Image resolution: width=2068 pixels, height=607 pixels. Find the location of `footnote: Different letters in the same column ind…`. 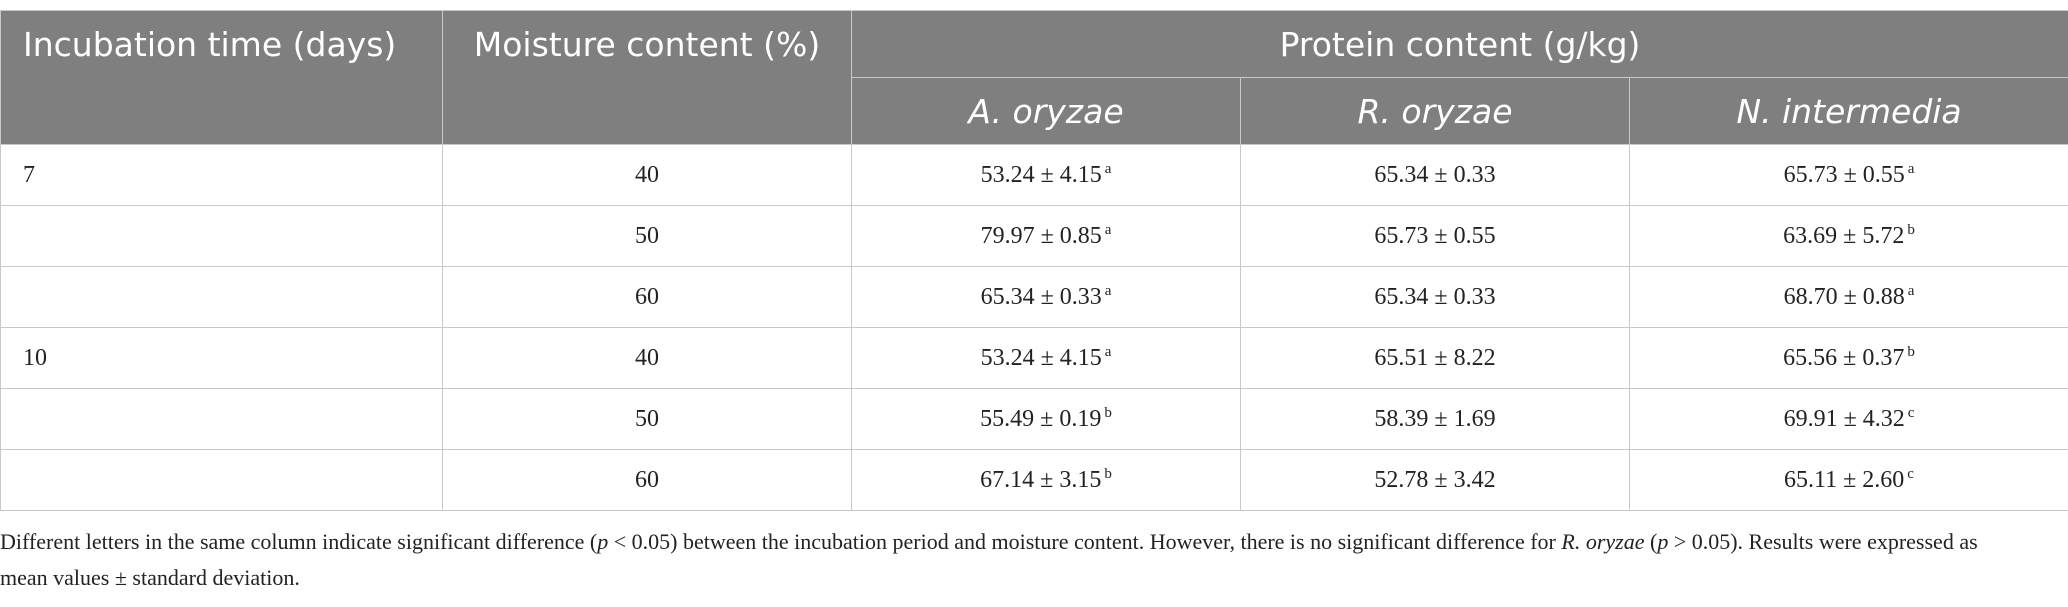

footnote: Different letters in the same column ind… is located at coordinates (1015, 560).